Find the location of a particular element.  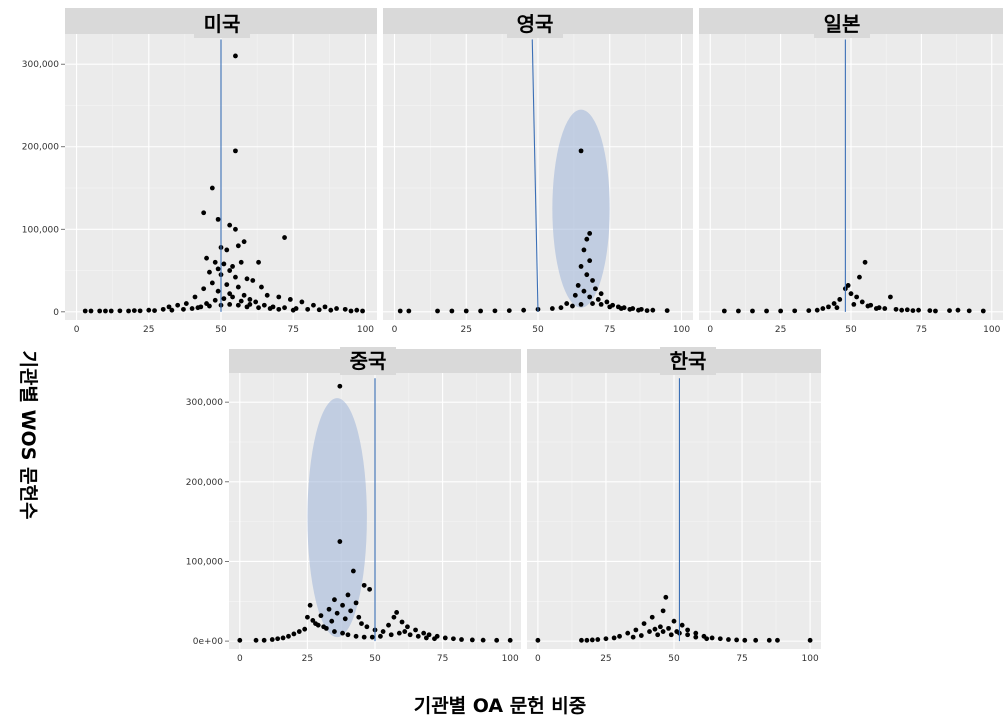

x-tick-label: 75 is located at coordinates (609, 330).